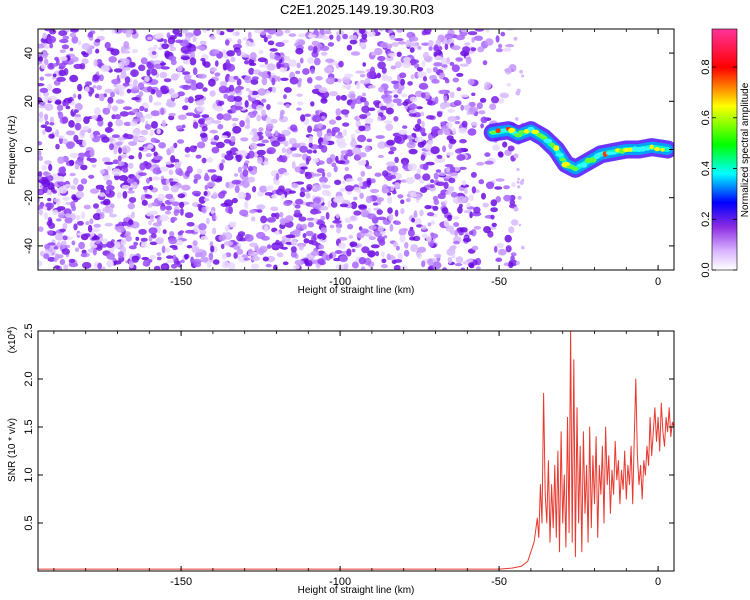 Image resolution: width=750 pixels, height=600 pixels. Describe the element at coordinates (718, 168) in the screenshot. I see `colorbar-ticks: 0.0 0.2 0.4 0.6 0.8` at that location.